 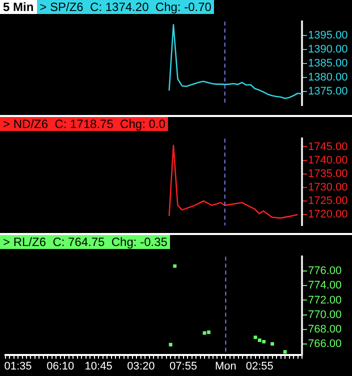 What do you see at coordinates (328, 146) in the screenshot?
I see `y-tick-label: 1745.00` at bounding box center [328, 146].